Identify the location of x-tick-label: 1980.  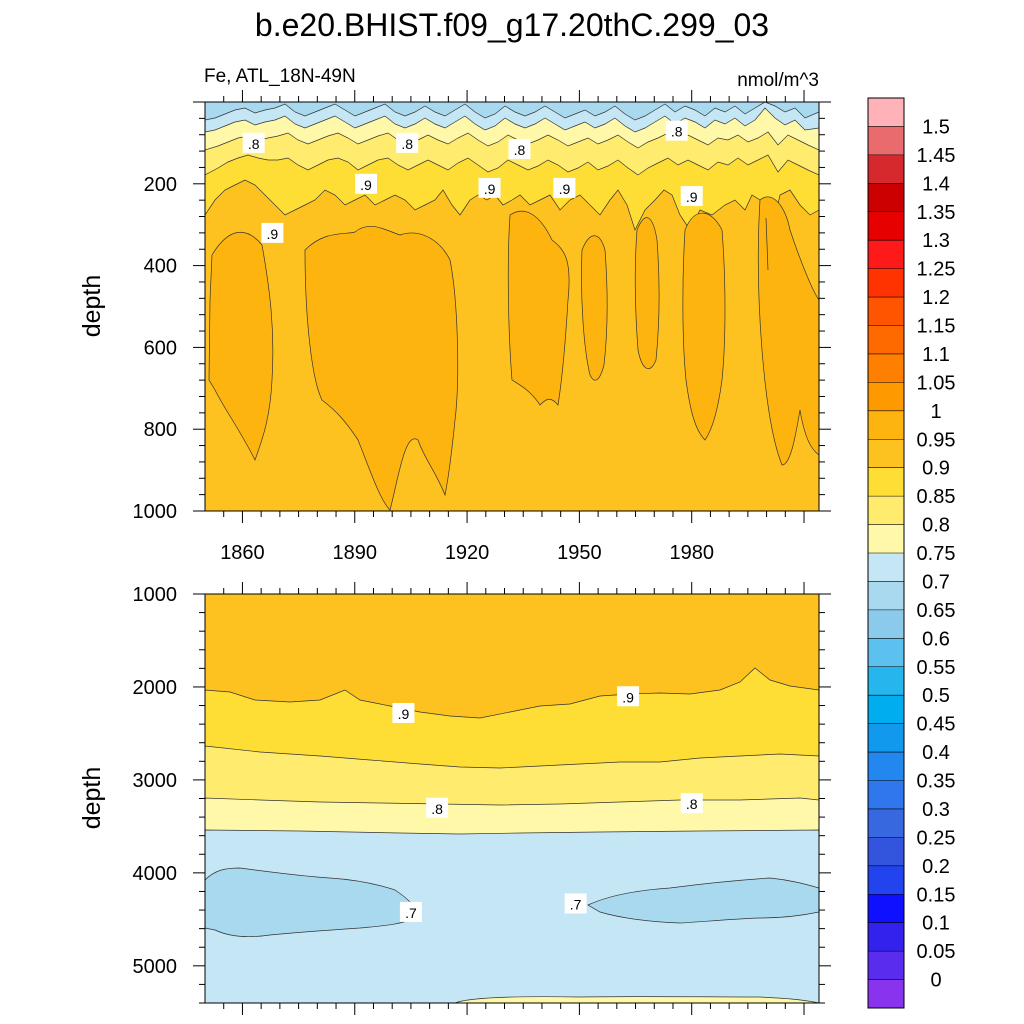
(691, 553).